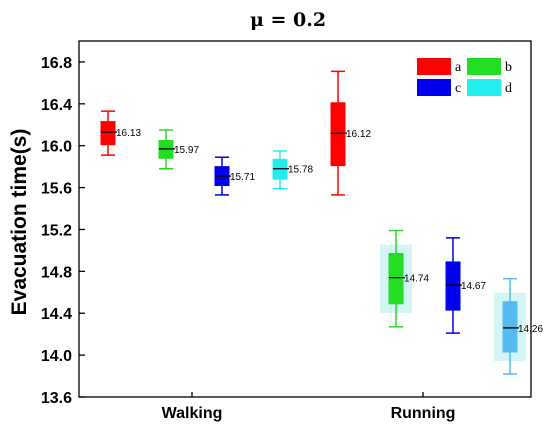 The width and height of the screenshot is (550, 428). What do you see at coordinates (19, 222) in the screenshot?
I see `y-axis-label: Evacuation time(s)` at bounding box center [19, 222].